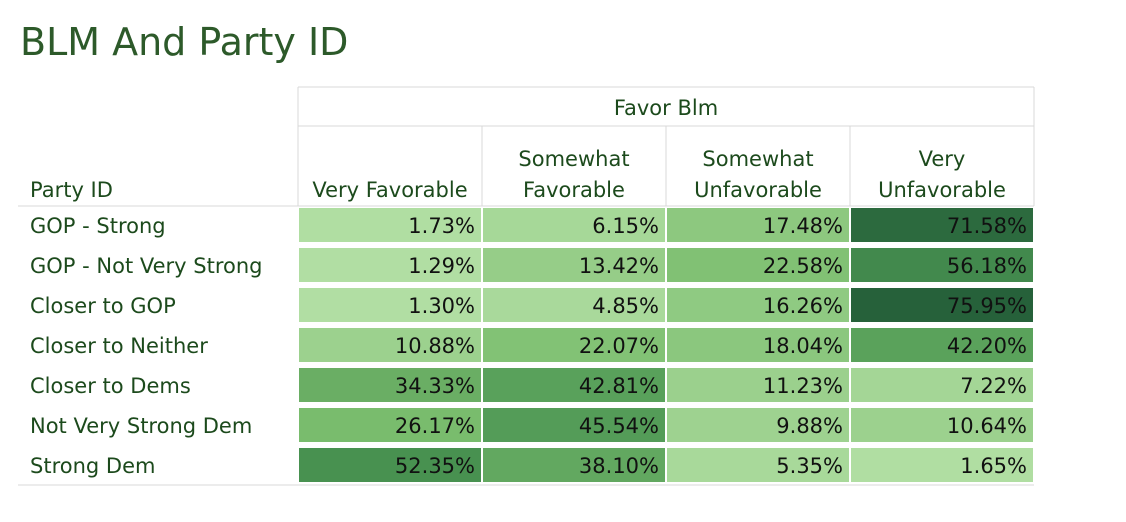  I want to click on row-label: GOP - Not Very Strong, so click(146, 266).